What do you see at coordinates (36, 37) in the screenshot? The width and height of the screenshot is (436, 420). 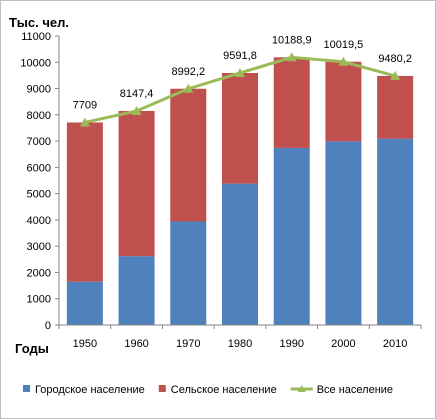 I see `y-tick-label: 11000` at bounding box center [36, 37].